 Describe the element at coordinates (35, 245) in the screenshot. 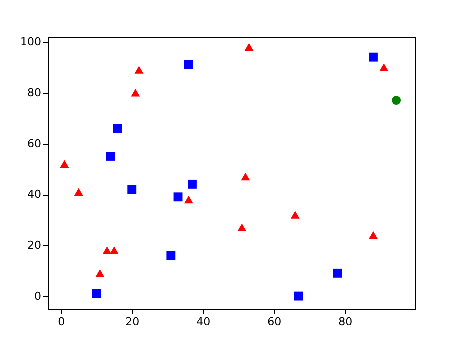

I see `y-tick-label: 20` at that location.